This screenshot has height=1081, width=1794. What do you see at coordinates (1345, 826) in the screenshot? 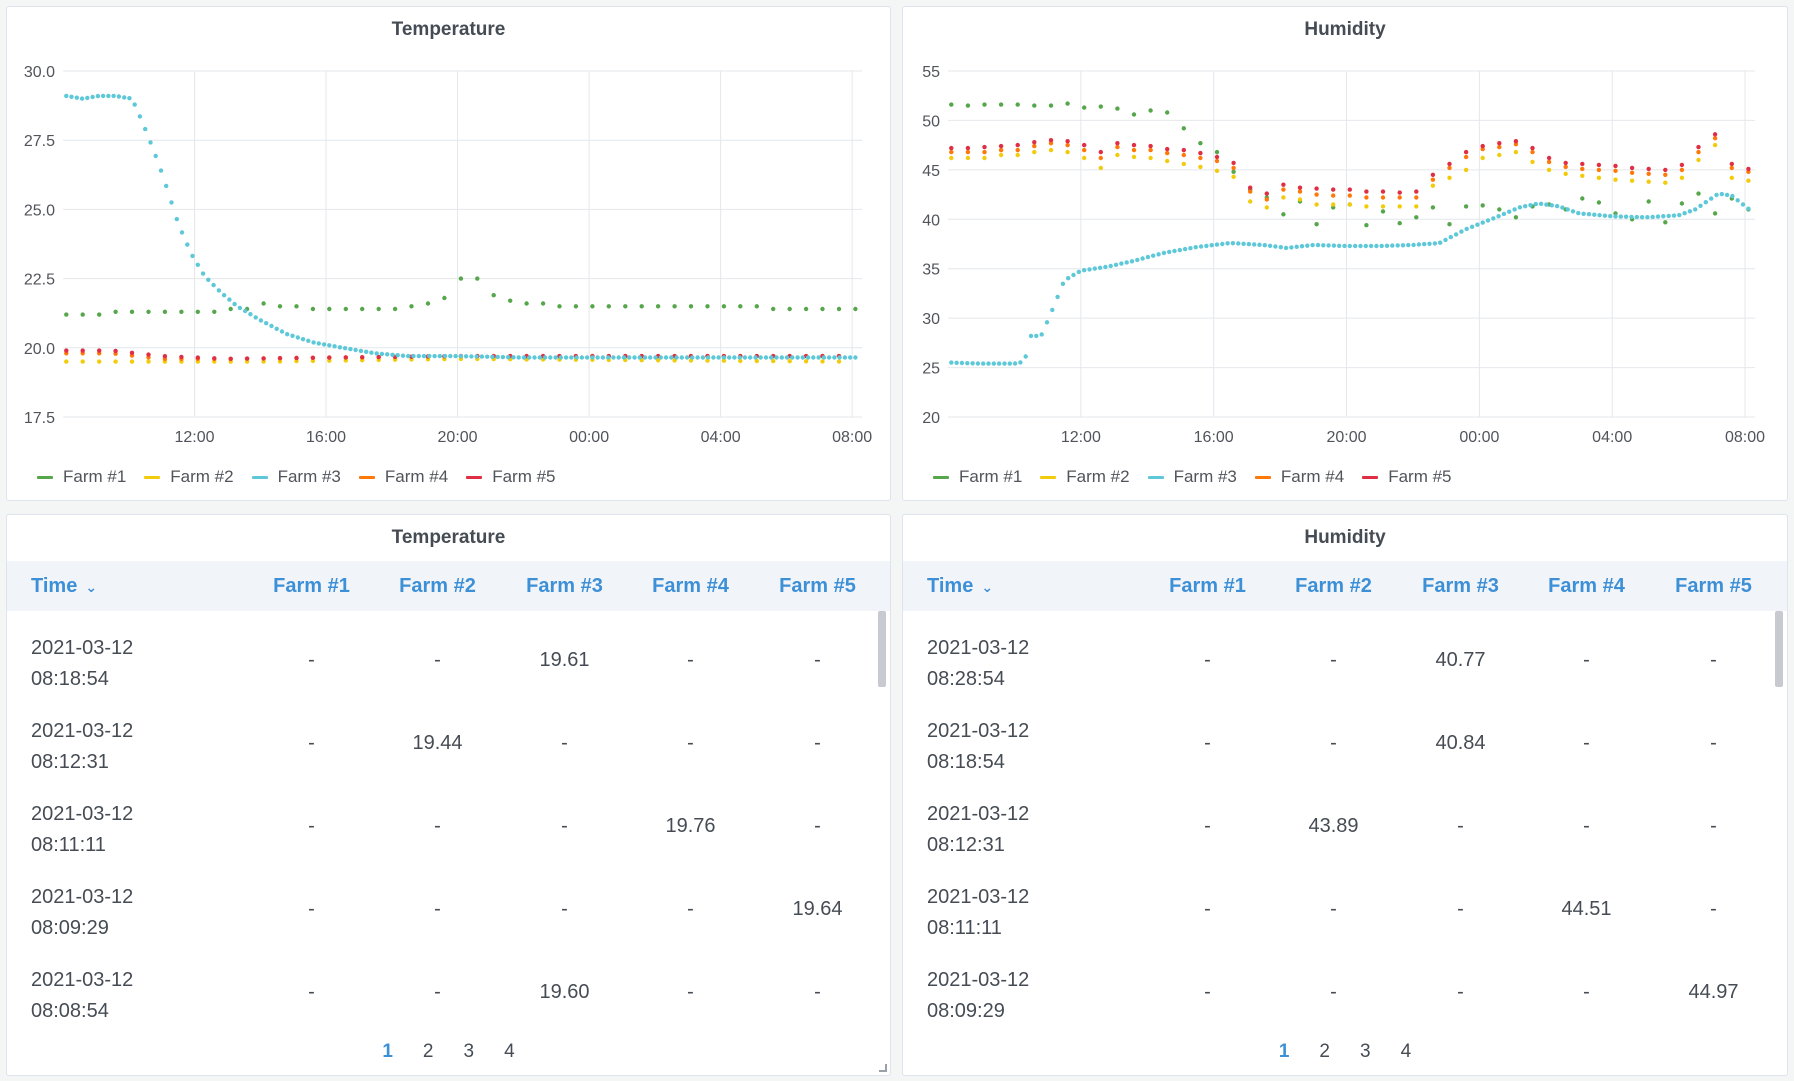
I see `table-row: 2021-03-12 08:12:31 - 43.89 - - -` at bounding box center [1345, 826].